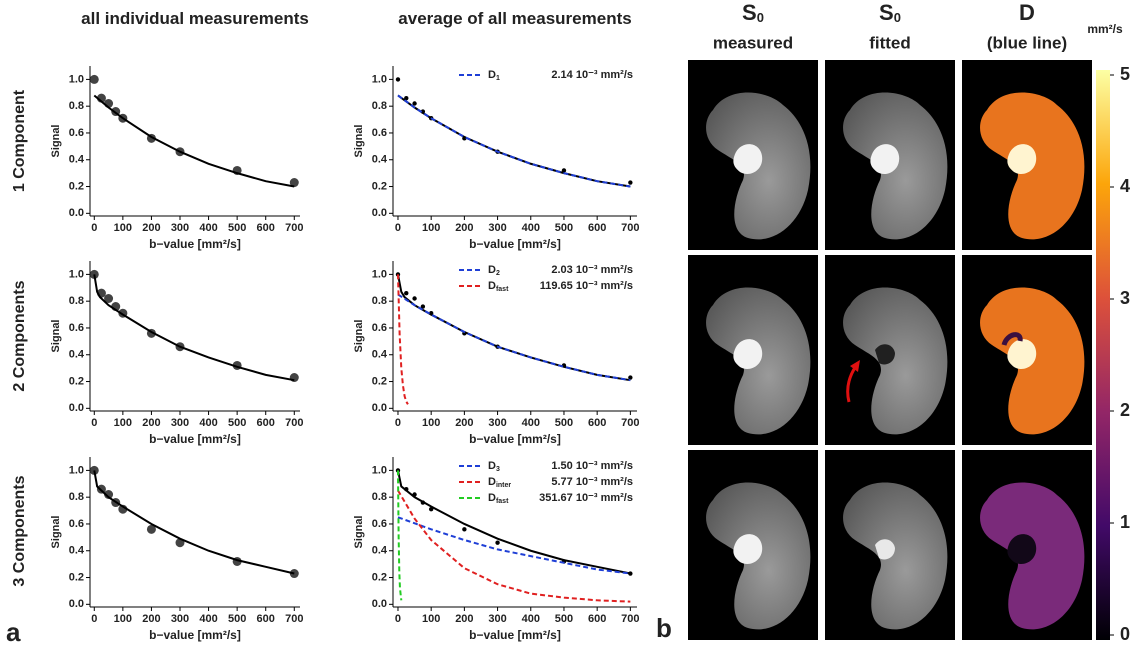 The width and height of the screenshot is (1134, 651). Describe the element at coordinates (1103, 355) in the screenshot. I see `colorbar` at that location.